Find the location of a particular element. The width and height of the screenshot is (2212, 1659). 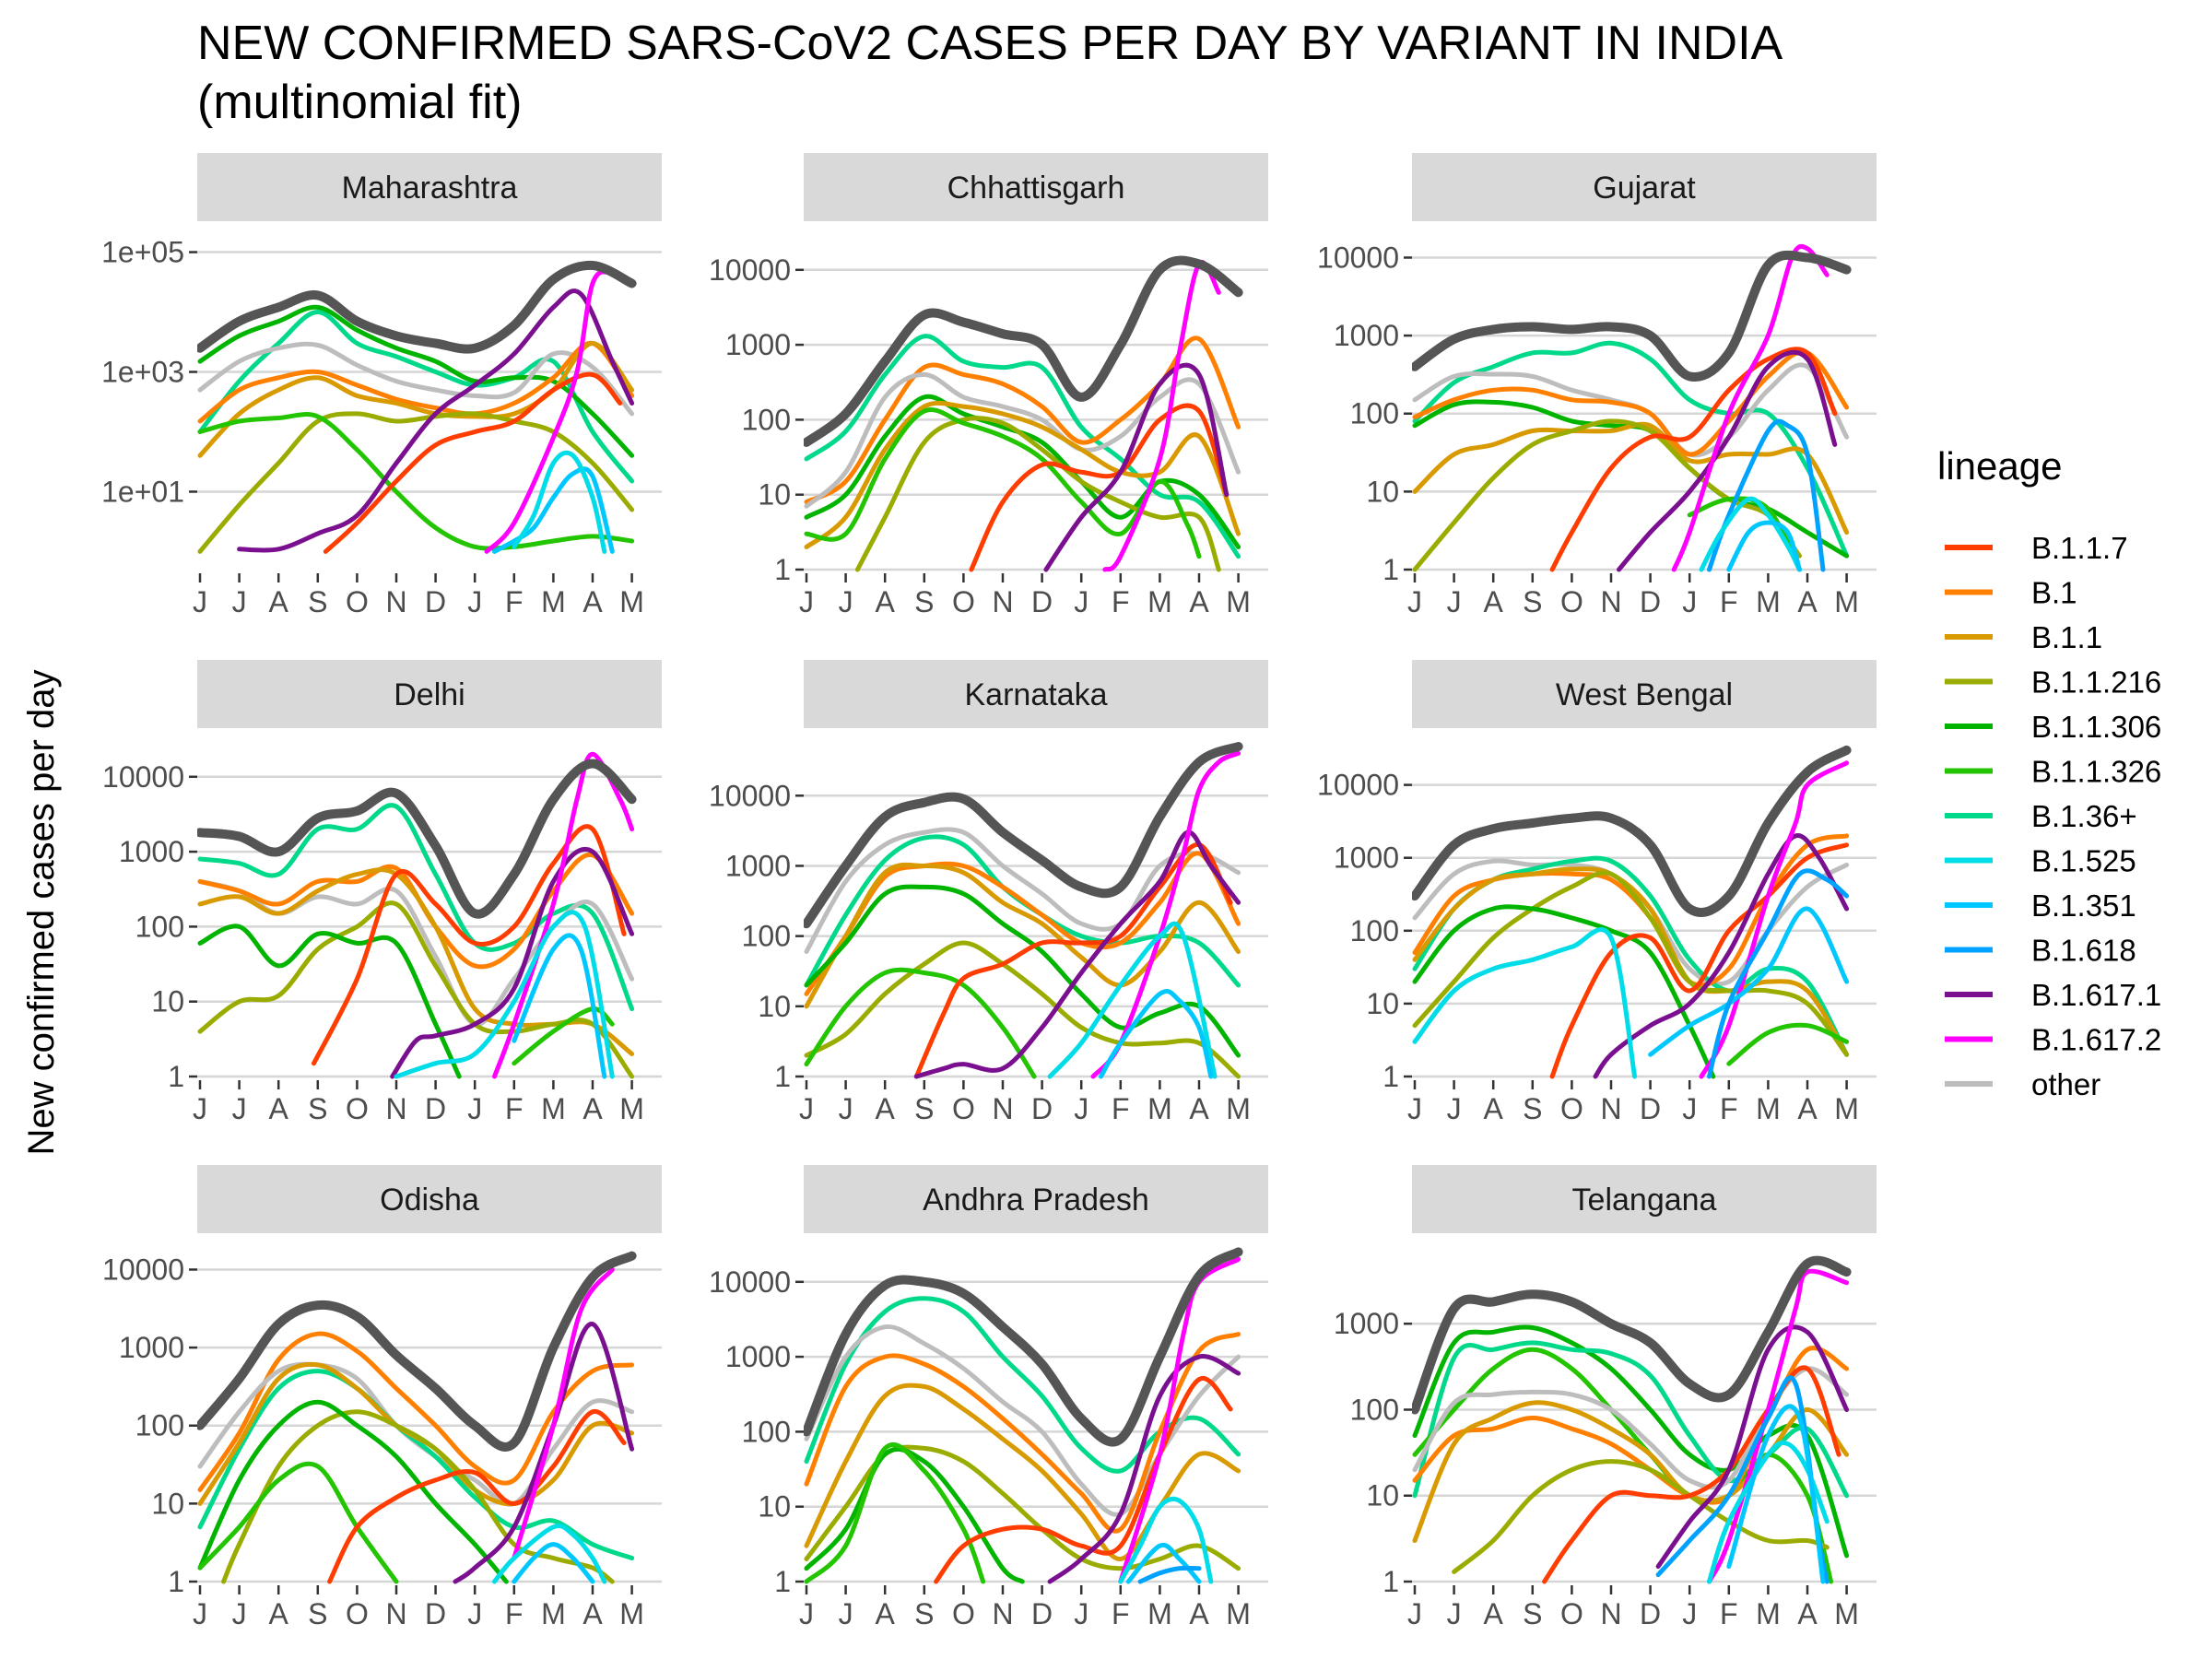

legend-item-b-1-617-2: B.1.617.2 is located at coordinates (2053, 1040).